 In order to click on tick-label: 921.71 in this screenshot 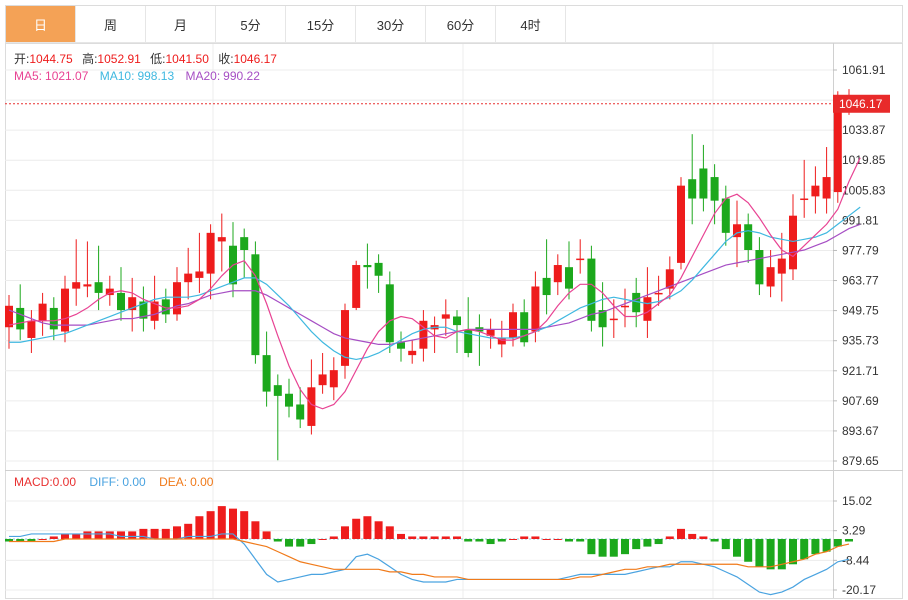, I will do `click(860, 371)`.